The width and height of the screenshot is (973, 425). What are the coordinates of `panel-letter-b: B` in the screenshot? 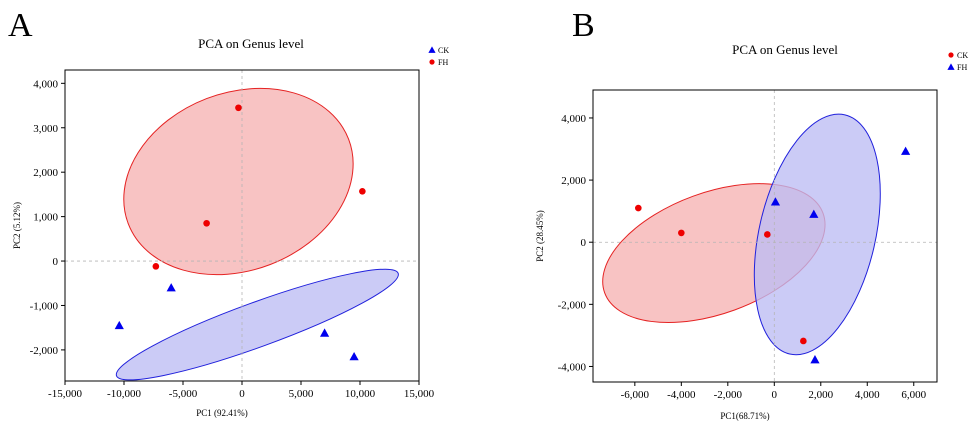 It's located at (583, 25).